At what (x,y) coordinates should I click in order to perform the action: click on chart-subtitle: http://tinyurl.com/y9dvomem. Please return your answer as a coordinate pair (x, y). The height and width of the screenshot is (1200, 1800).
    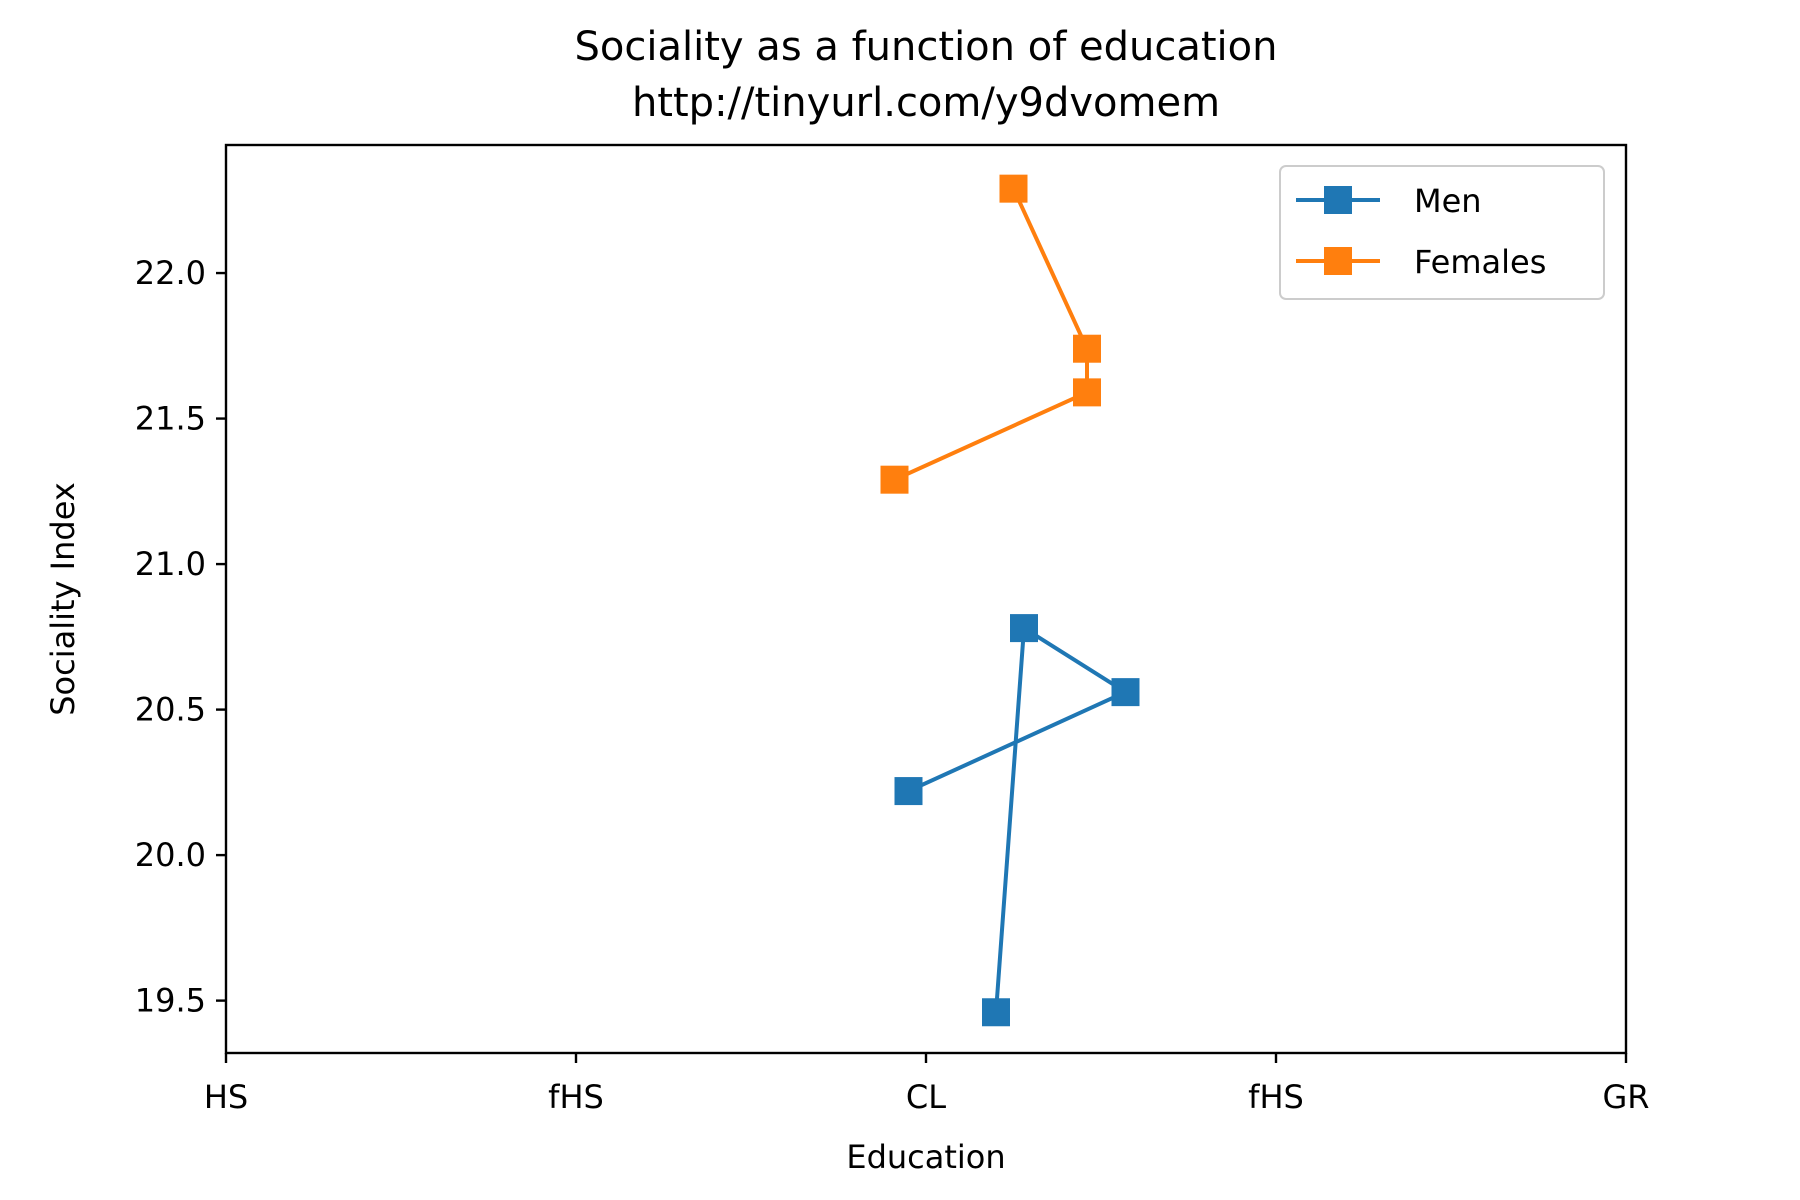
    Looking at the image, I should click on (926, 103).